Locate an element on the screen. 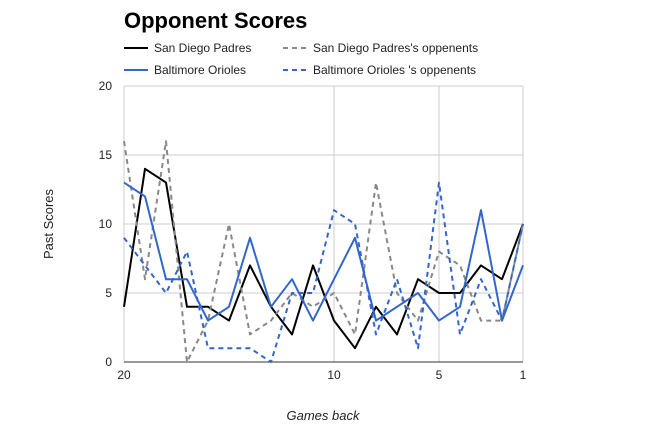  y-tick-label: 0 is located at coordinates (108, 362).